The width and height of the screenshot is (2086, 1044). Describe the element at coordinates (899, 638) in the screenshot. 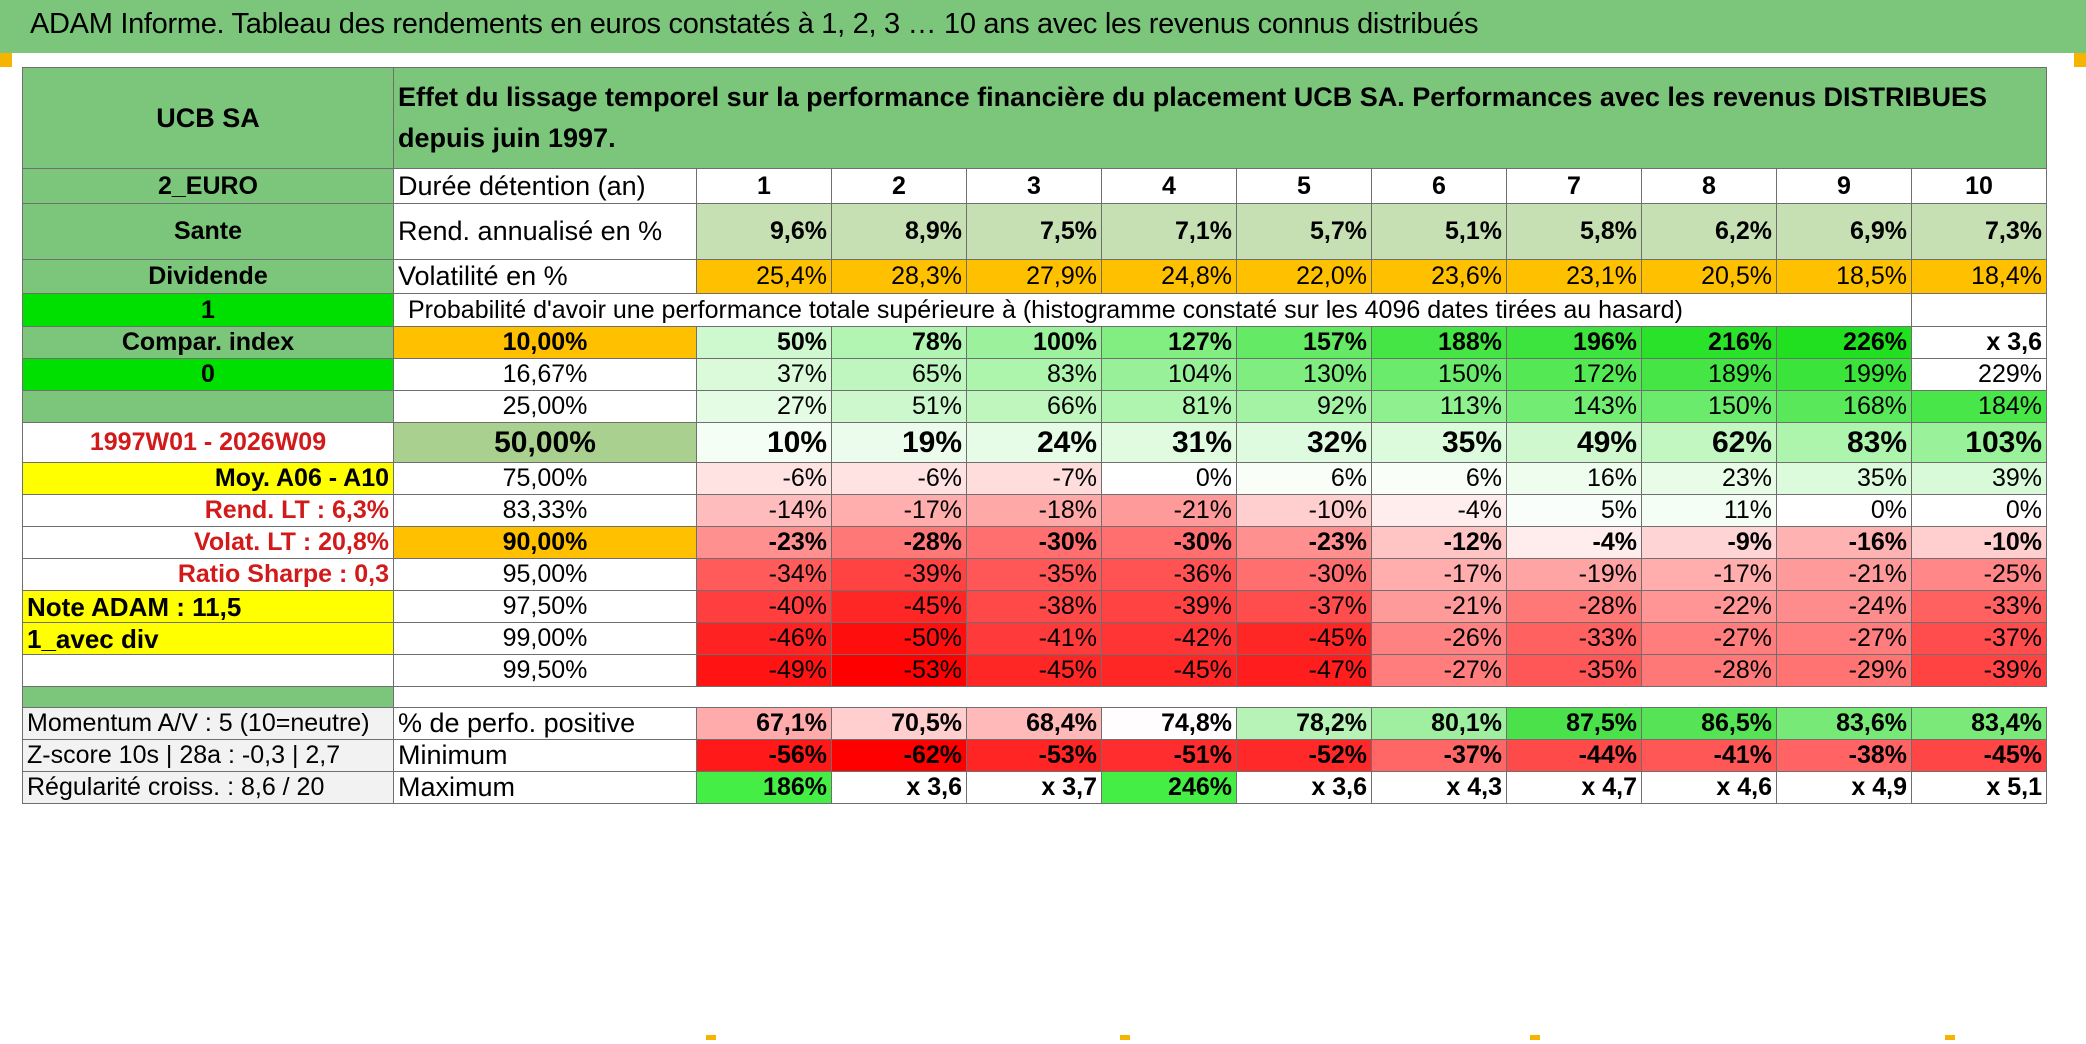

I see `probability-value: -50%` at that location.